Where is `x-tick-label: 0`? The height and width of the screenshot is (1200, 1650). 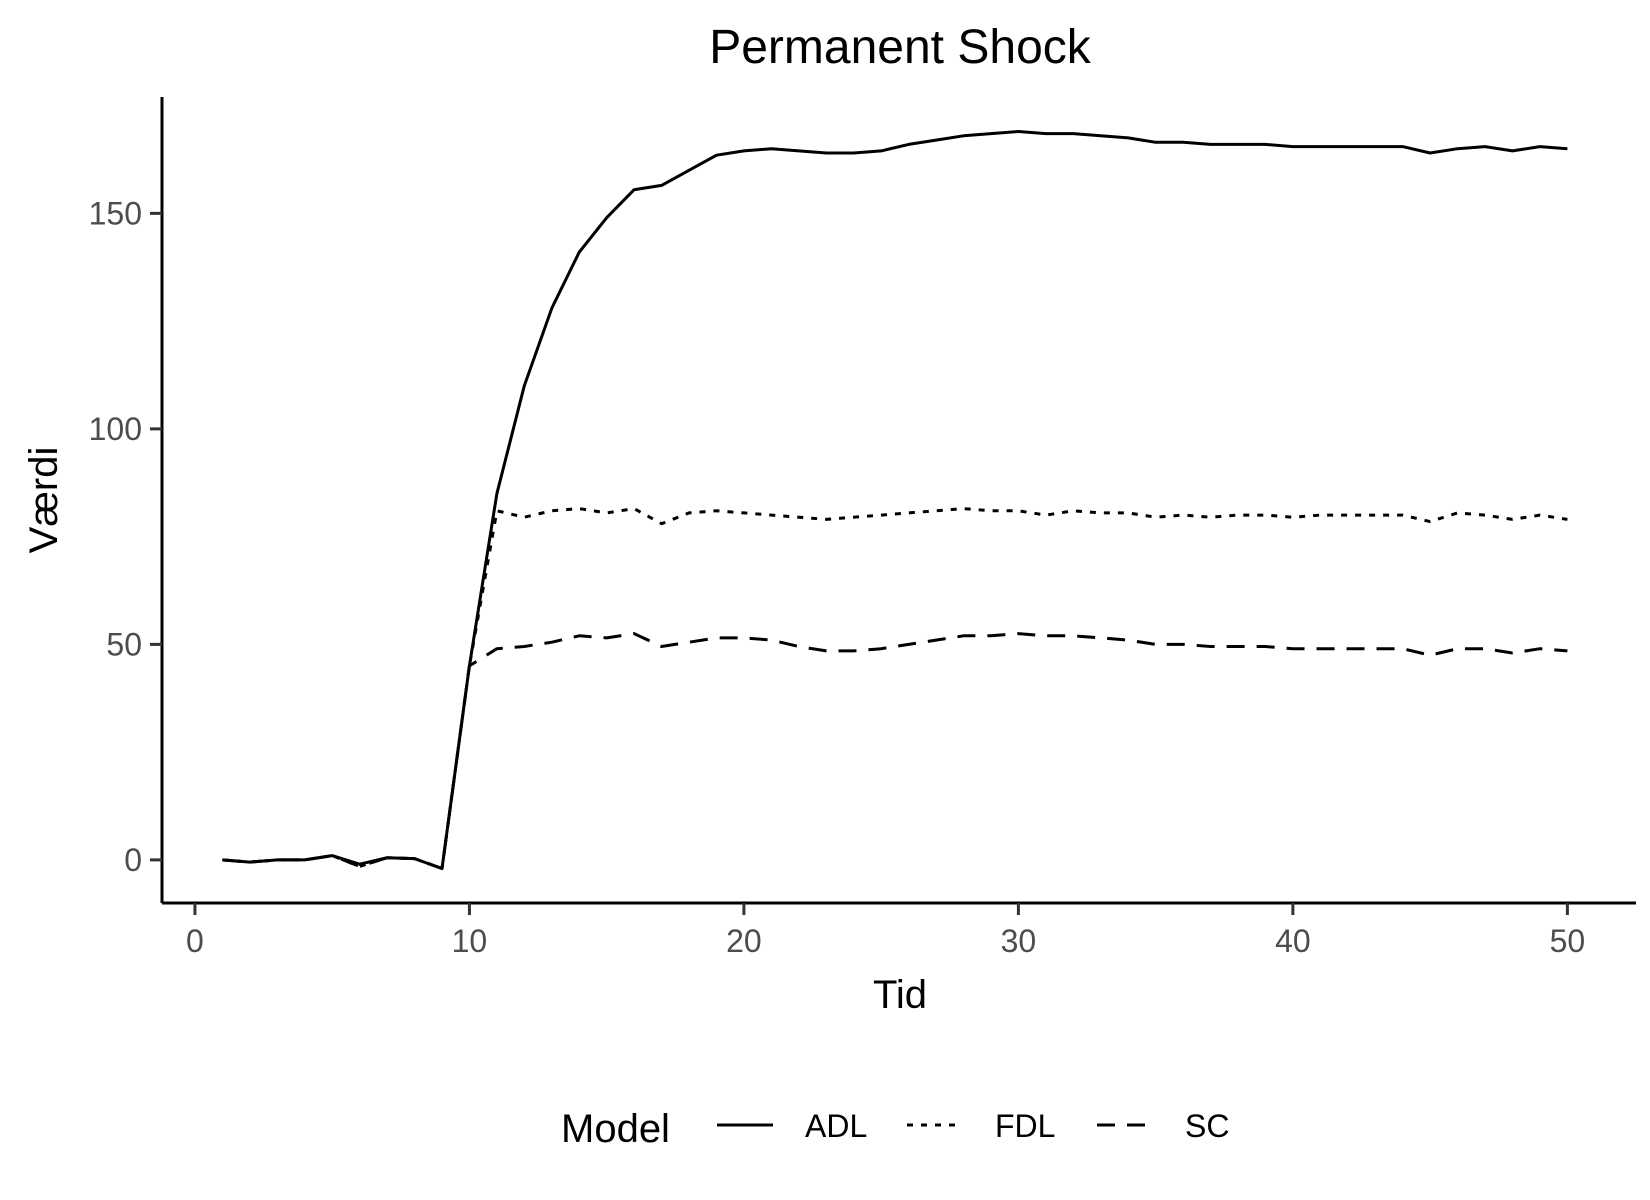
x-tick-label: 0 is located at coordinates (195, 941).